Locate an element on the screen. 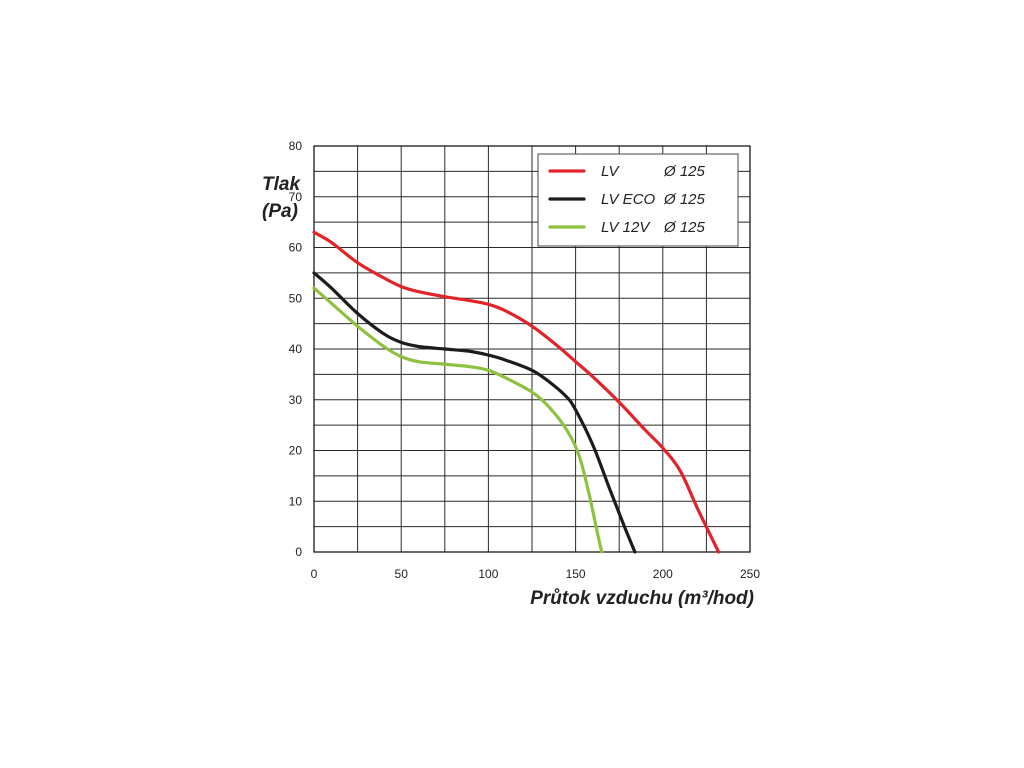  y-axis-title-line1: Tlak is located at coordinates (281, 184).